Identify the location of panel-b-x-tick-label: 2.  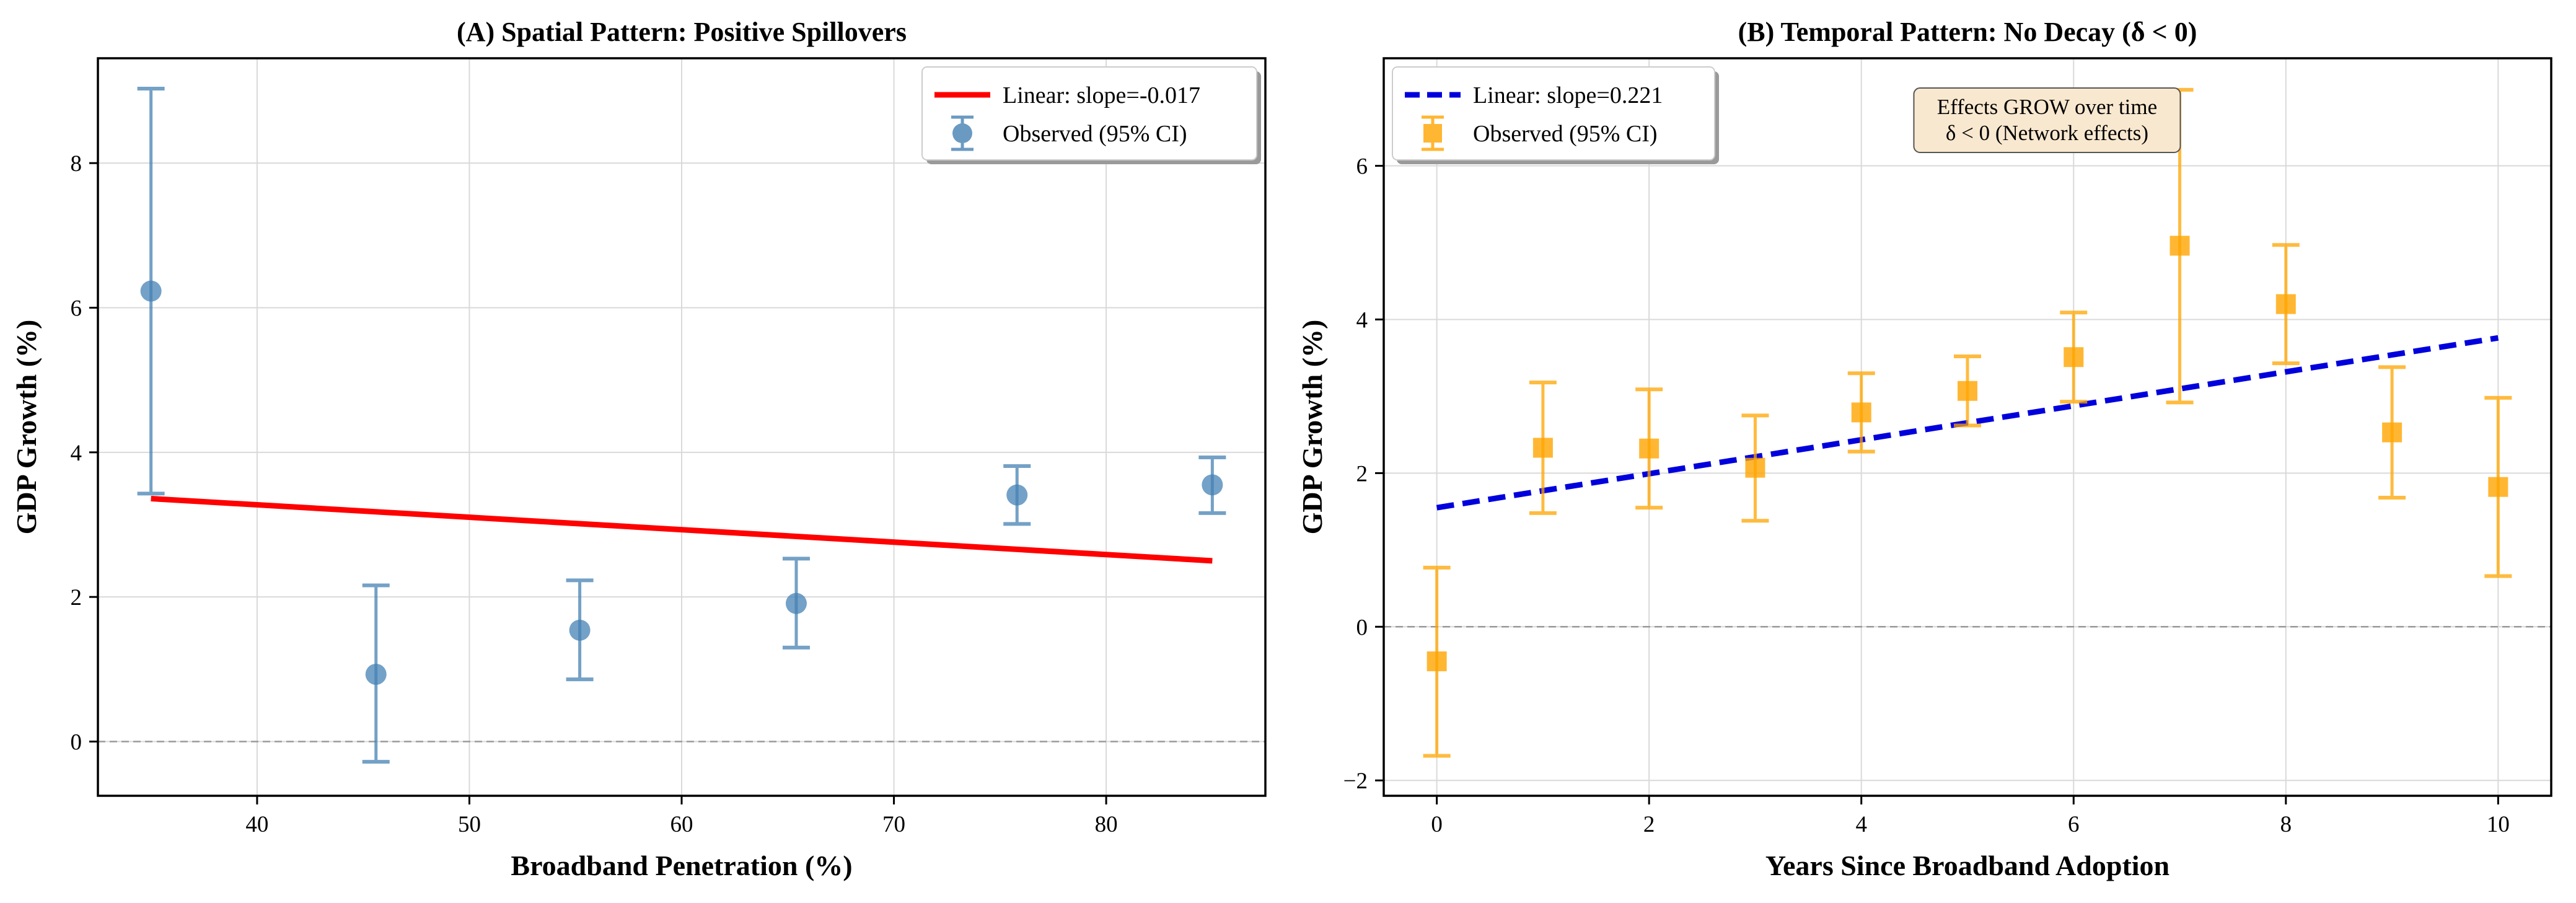
(1649, 824).